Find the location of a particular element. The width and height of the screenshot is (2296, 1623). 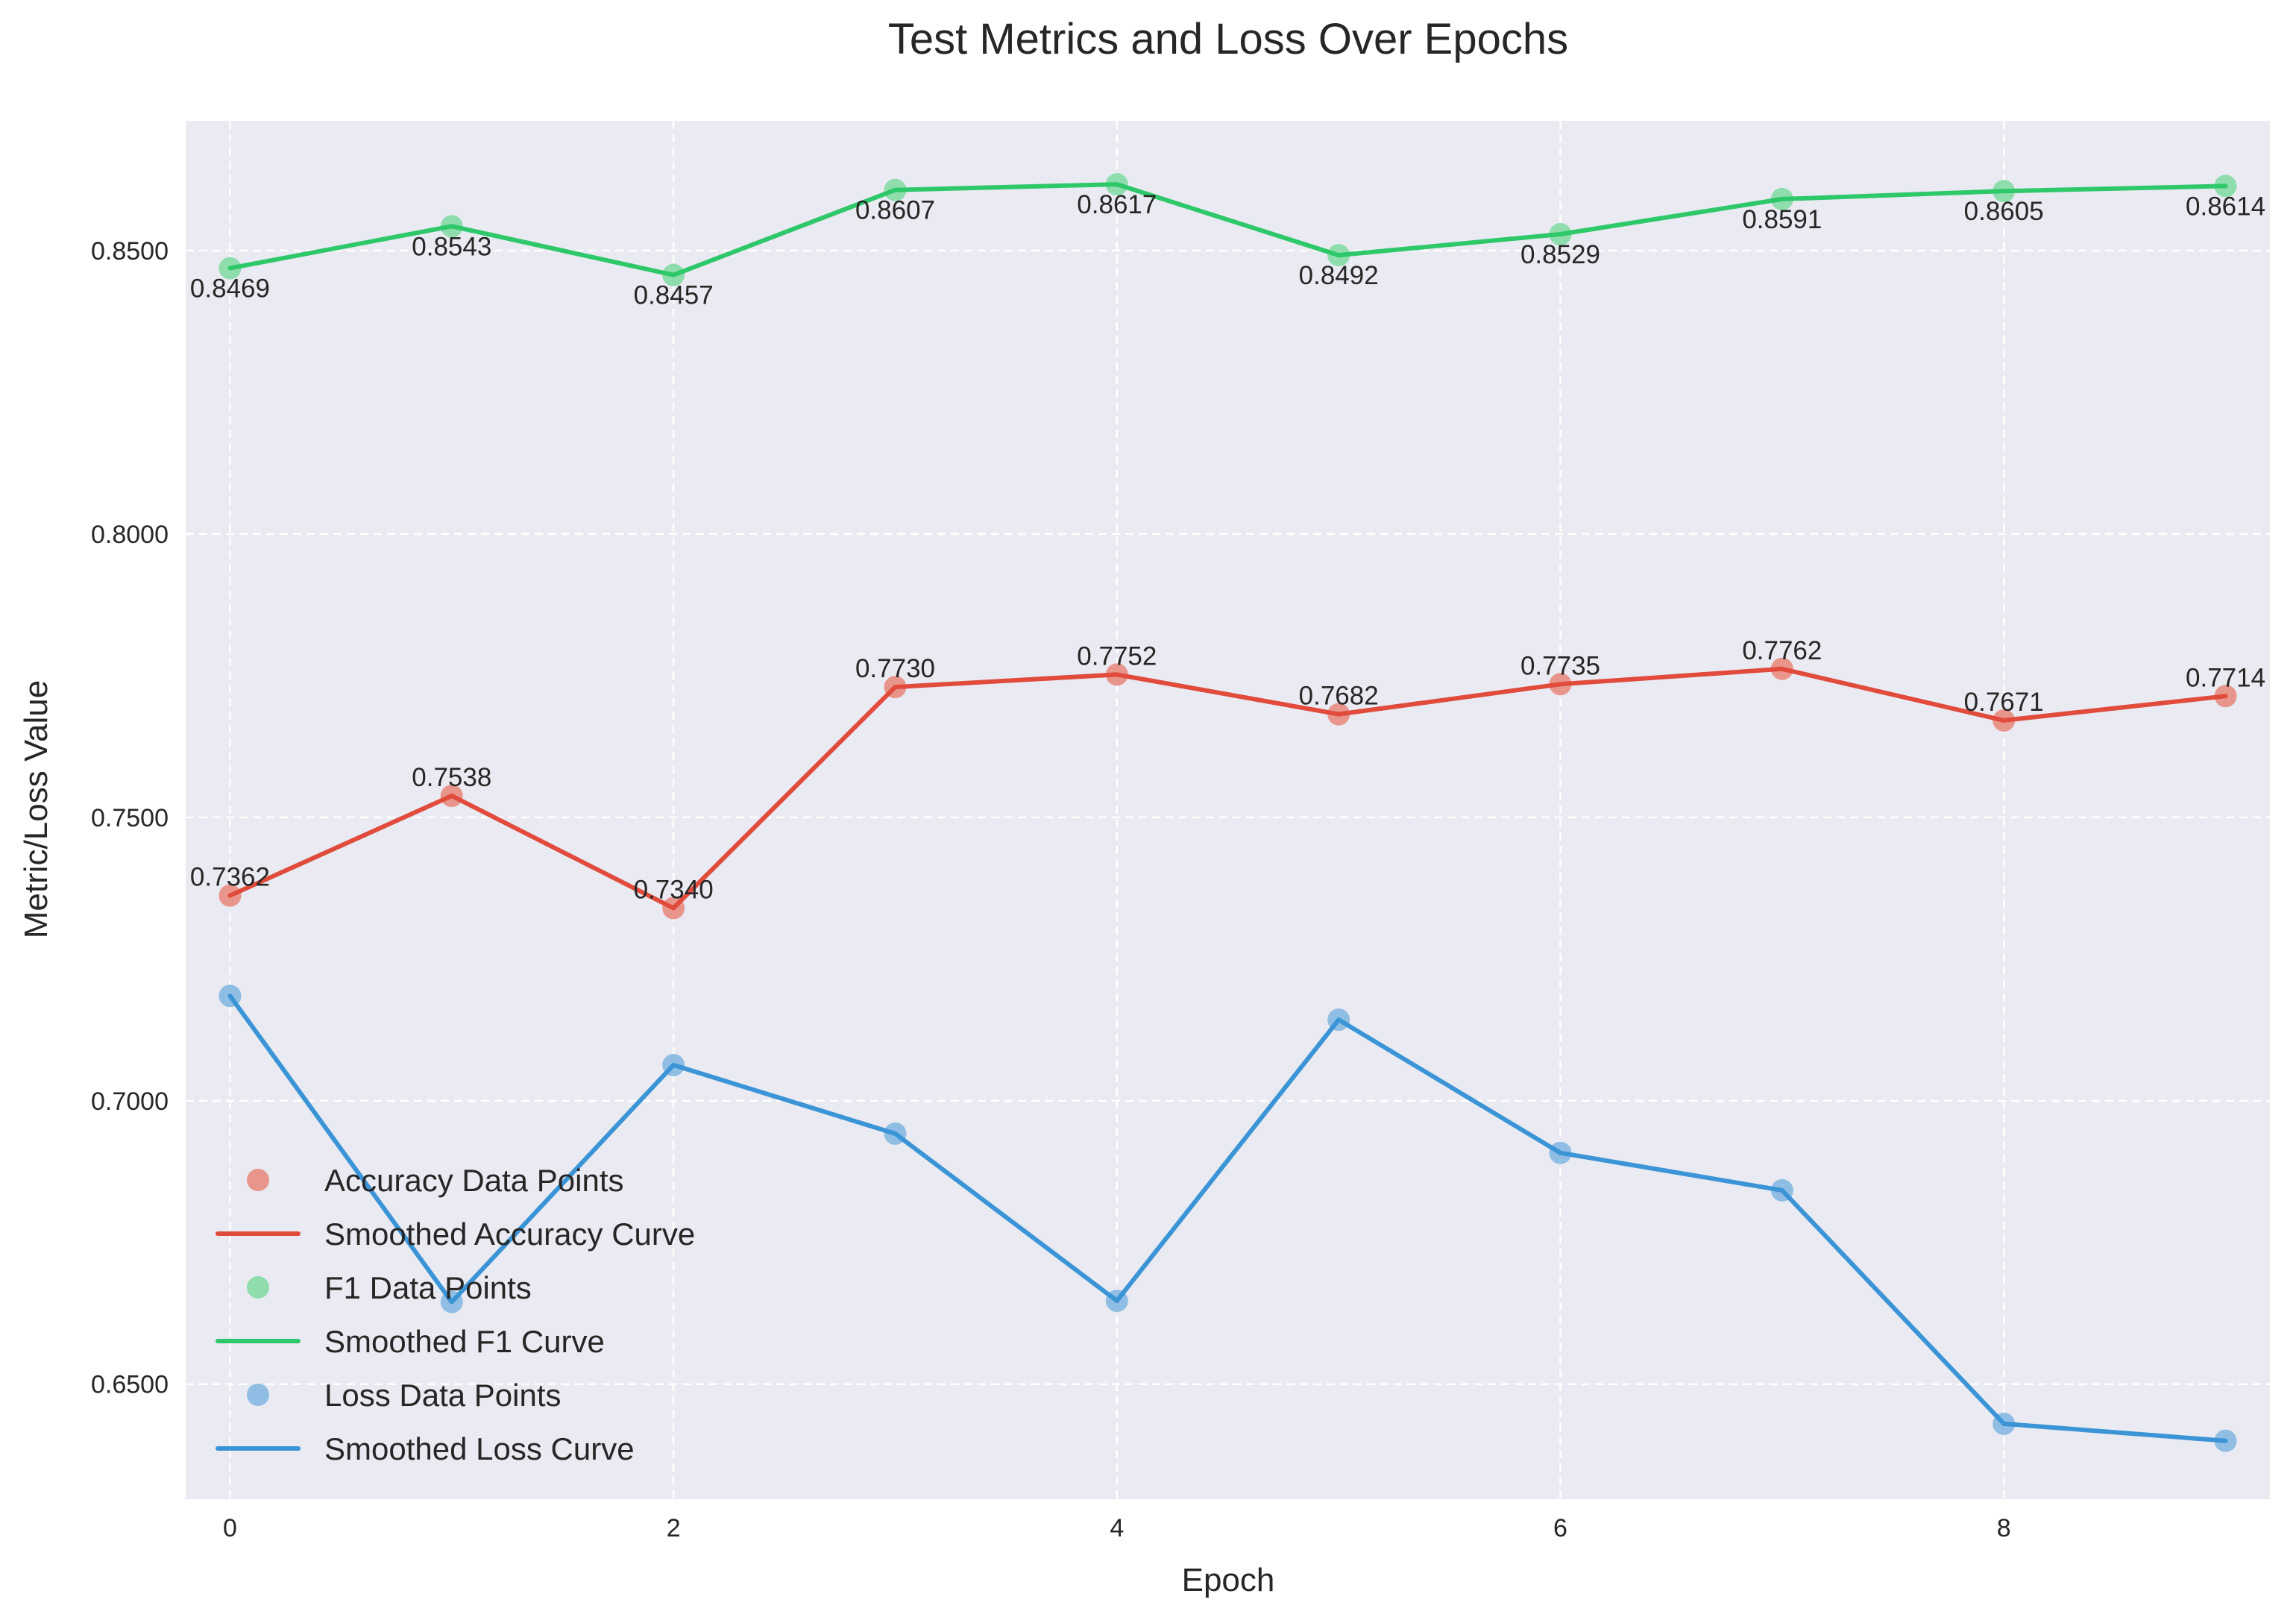

accuracy-series is located at coordinates (1227, 788).